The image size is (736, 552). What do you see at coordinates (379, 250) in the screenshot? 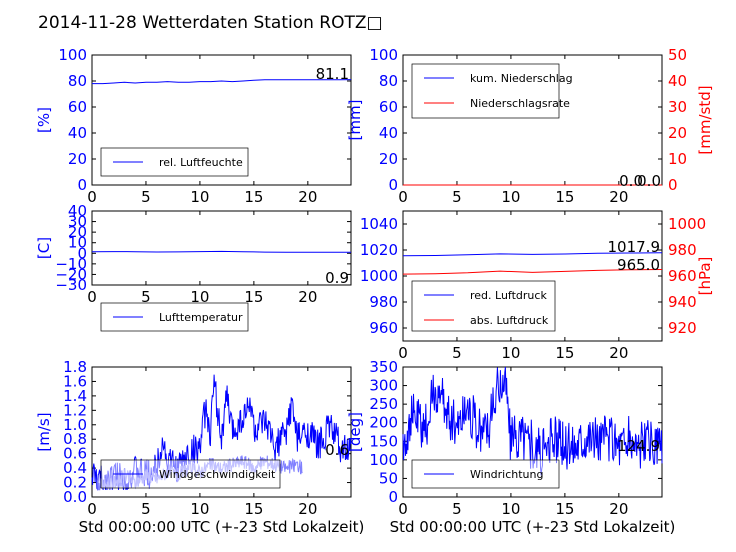
I see `y-tick-label: 1020` at bounding box center [379, 250].